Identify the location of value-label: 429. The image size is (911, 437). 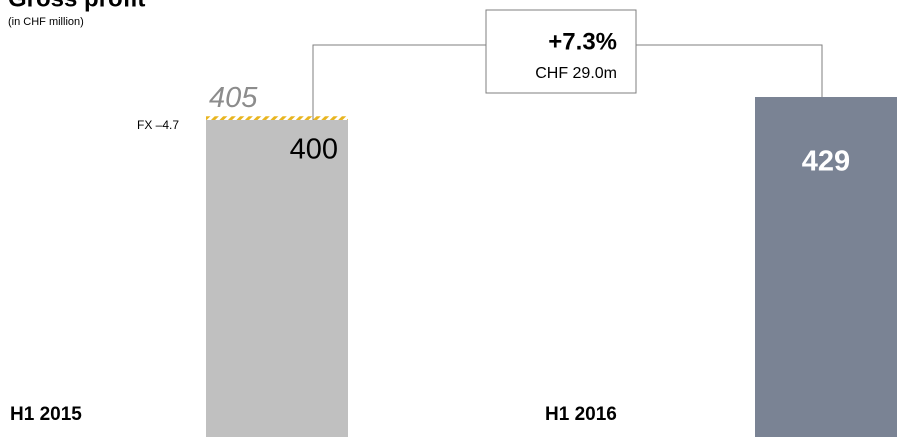
(826, 162).